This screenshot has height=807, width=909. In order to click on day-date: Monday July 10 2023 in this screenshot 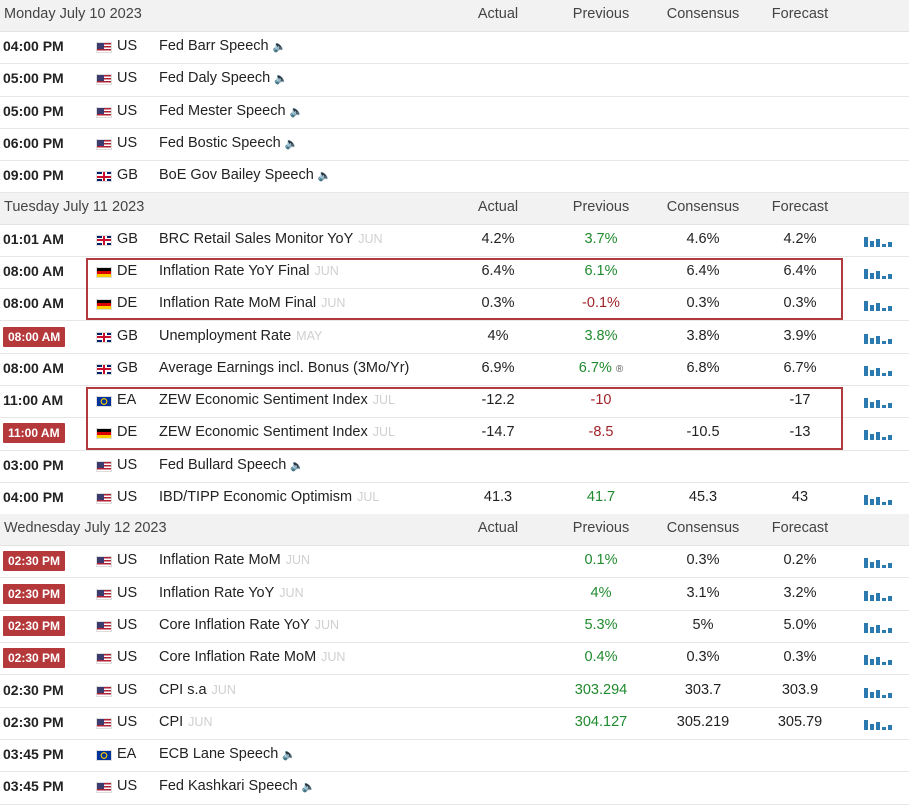, I will do `click(73, 14)`.